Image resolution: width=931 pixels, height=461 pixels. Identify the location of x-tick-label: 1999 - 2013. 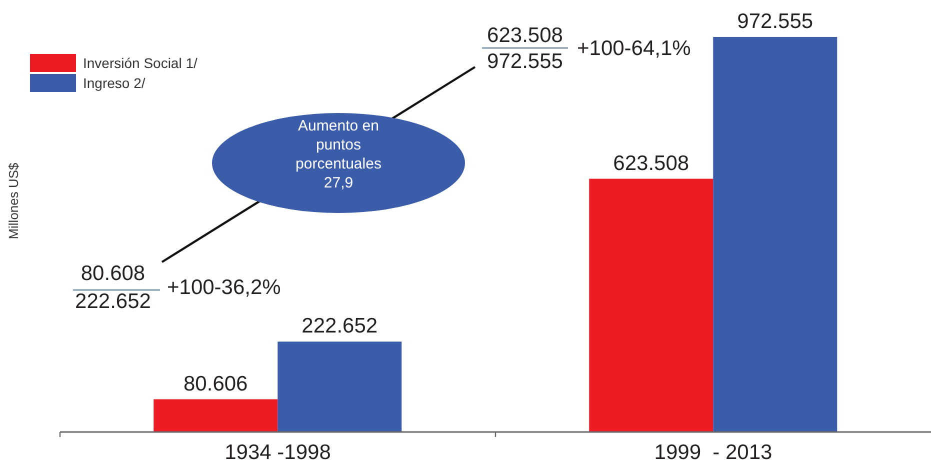
(713, 451).